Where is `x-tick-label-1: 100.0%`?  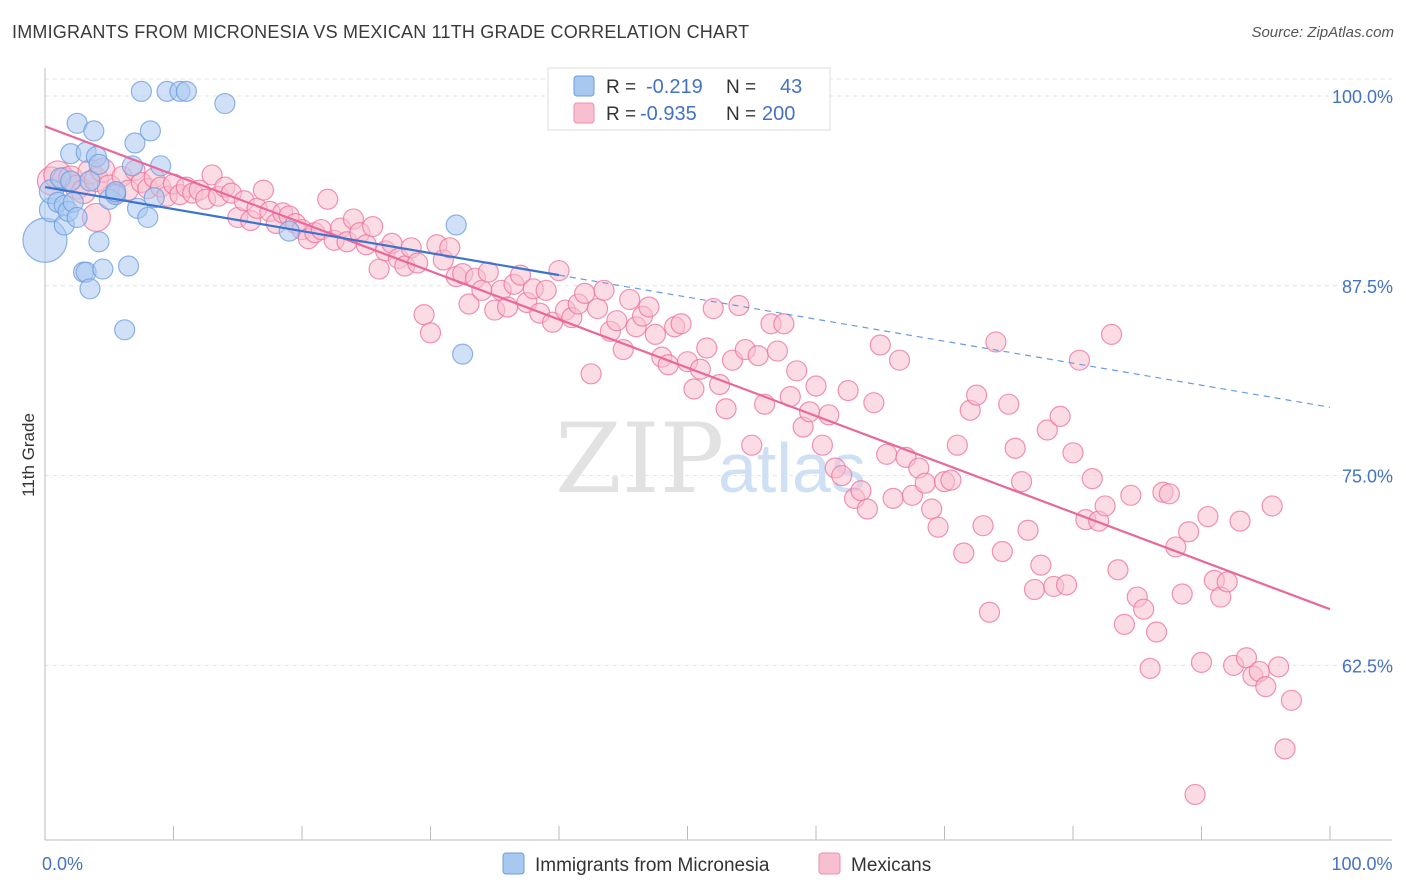 x-tick-label-1: 100.0% is located at coordinates (1361, 864).